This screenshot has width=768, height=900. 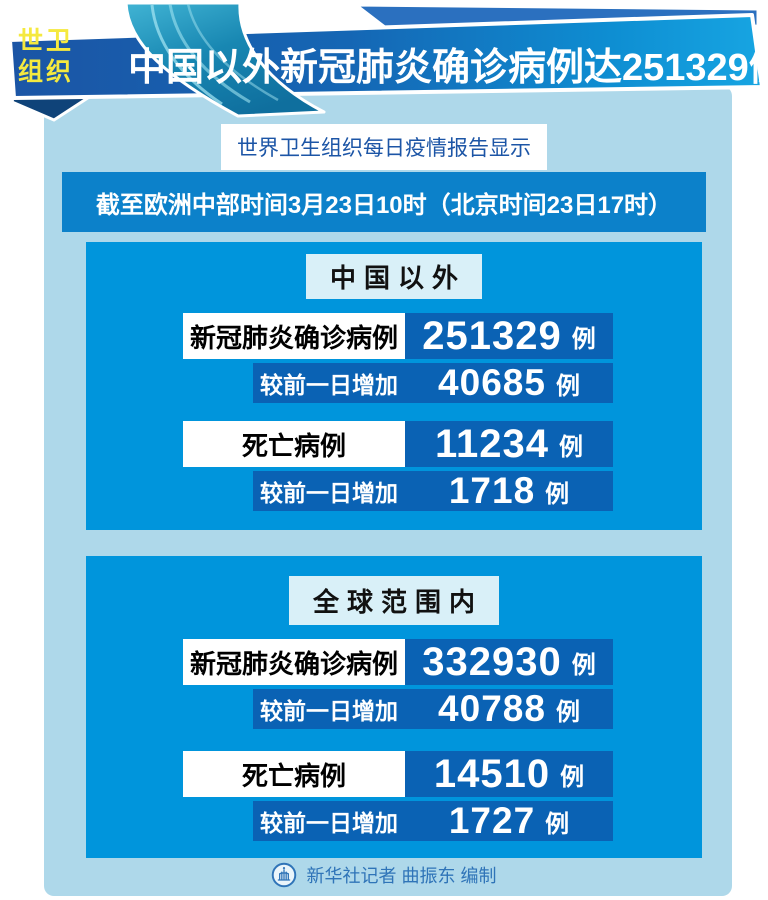 I want to click on delta-value: 40788 例, so click(x=509, y=708).